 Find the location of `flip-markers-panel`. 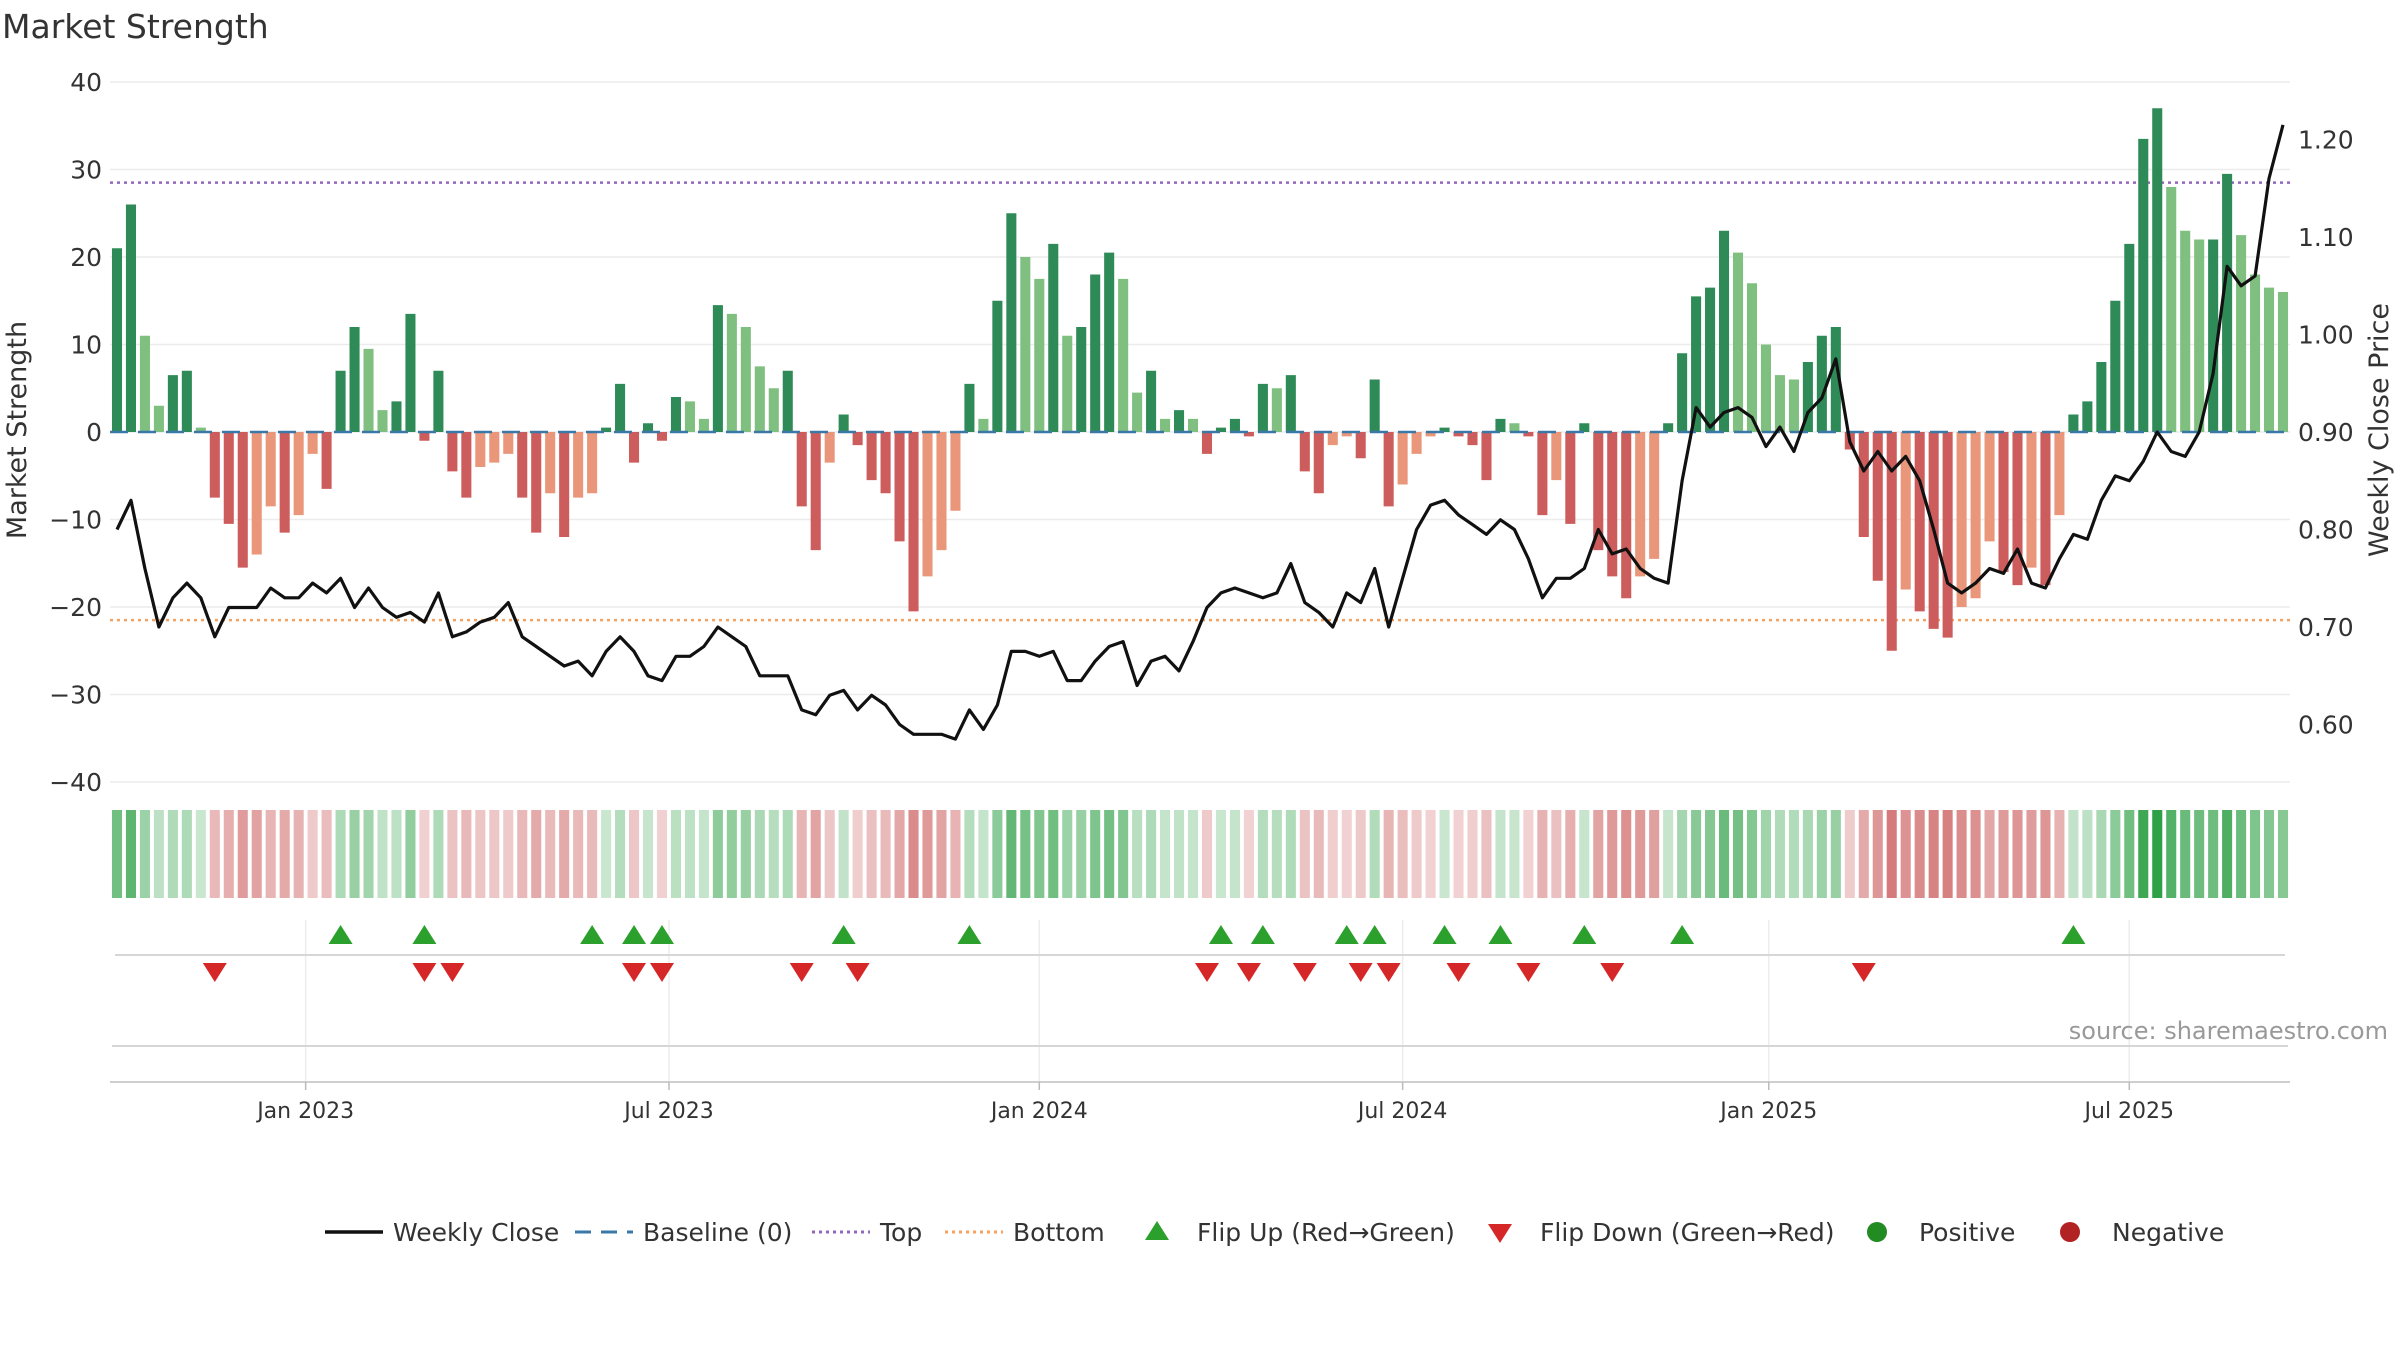

flip-markers-panel is located at coordinates (1200, 953).